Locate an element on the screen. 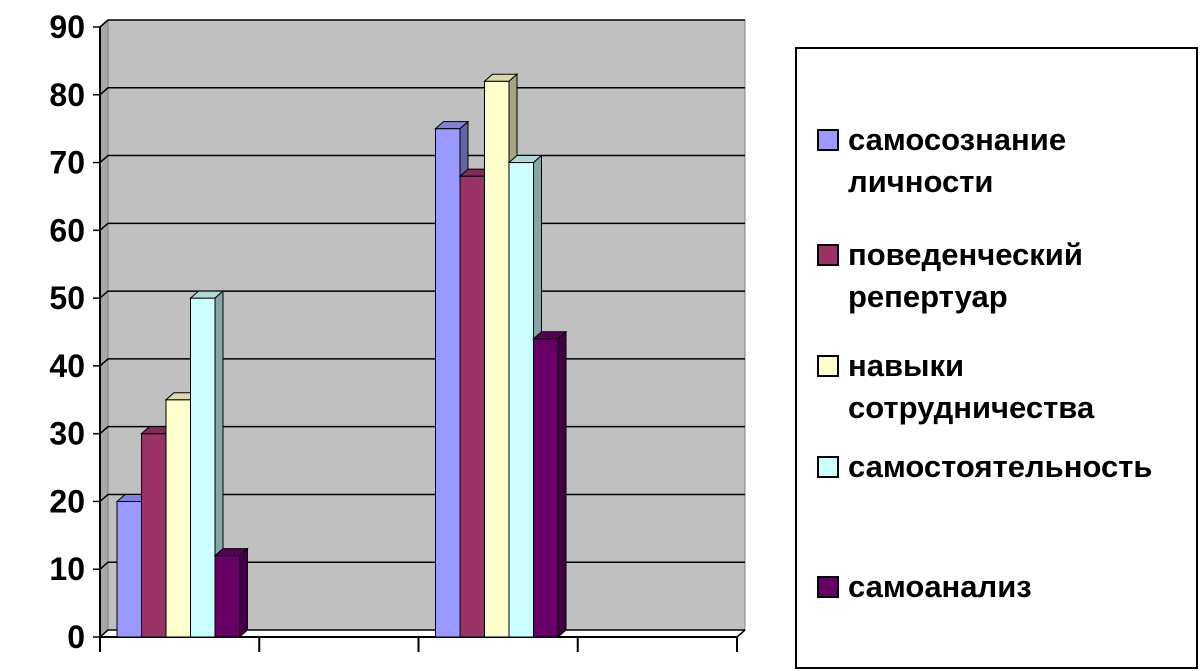 Image resolution: width=1200 pixels, height=671 pixels. legend-item-1: самосознание личности is located at coordinates (941, 161).